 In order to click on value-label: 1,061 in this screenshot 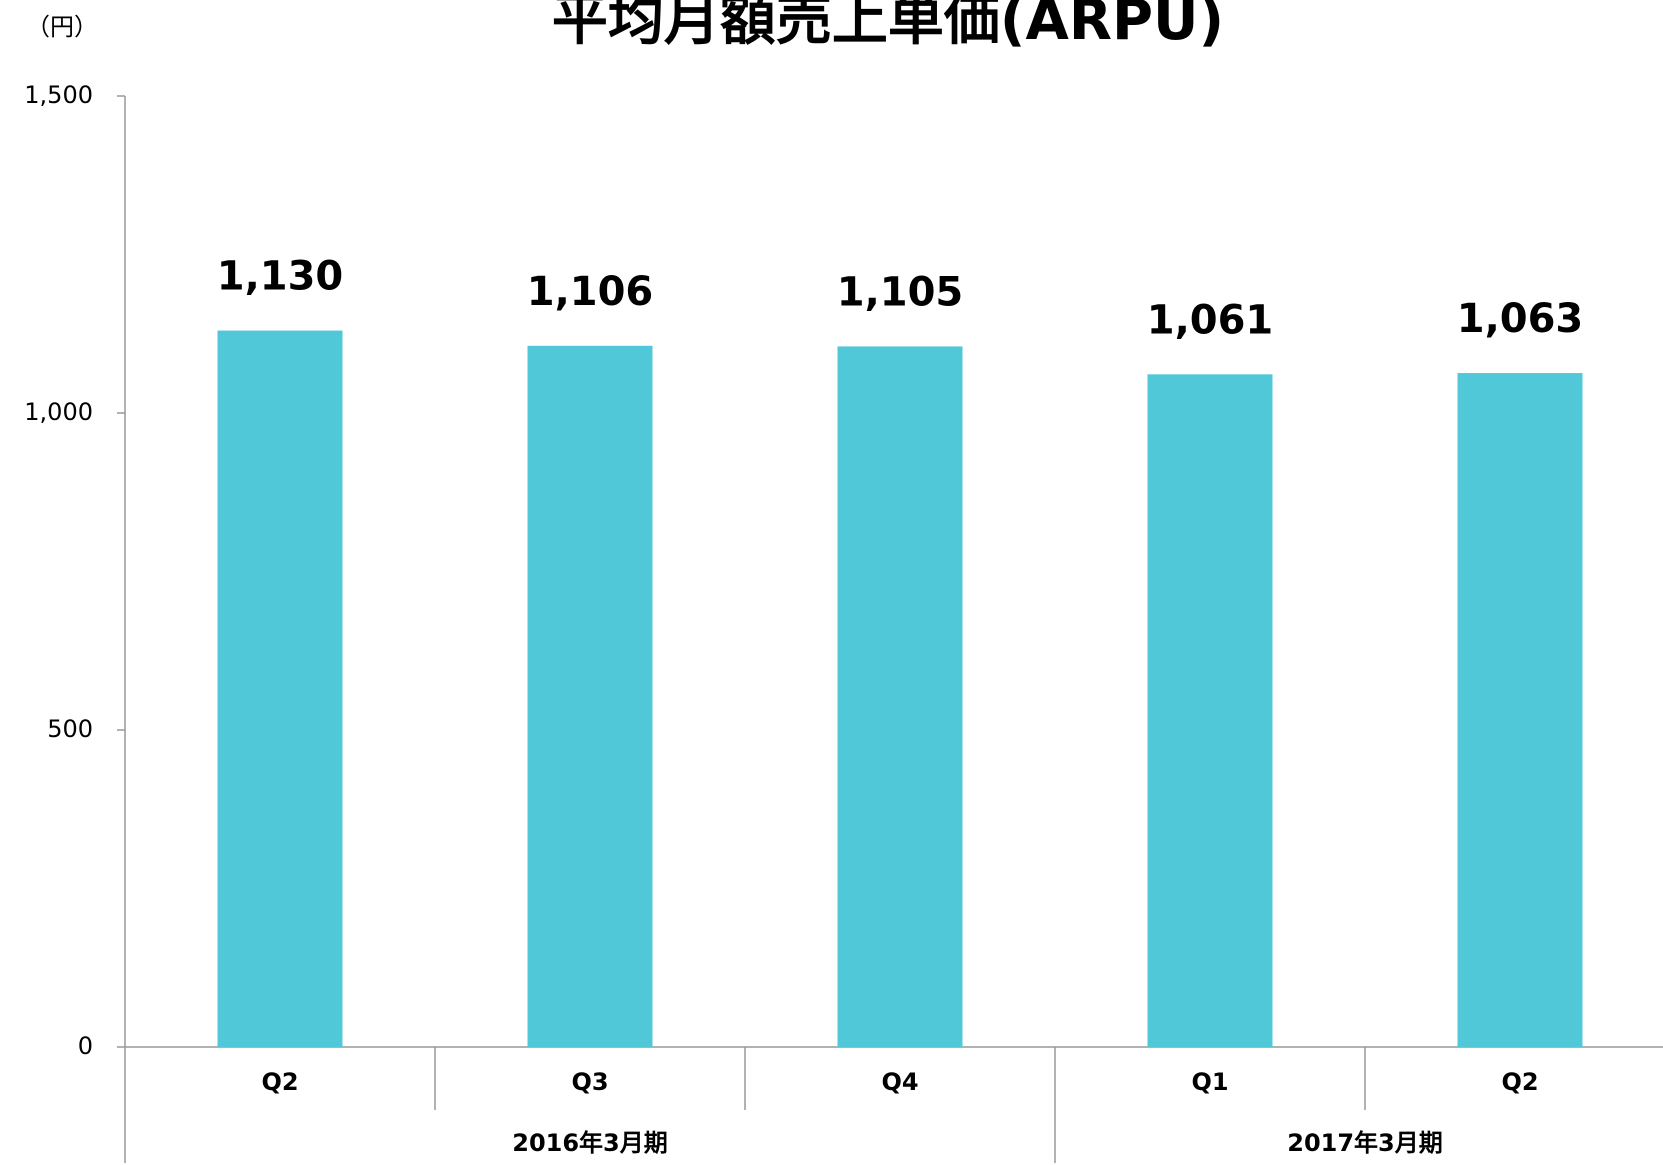, I will do `click(1210, 320)`.